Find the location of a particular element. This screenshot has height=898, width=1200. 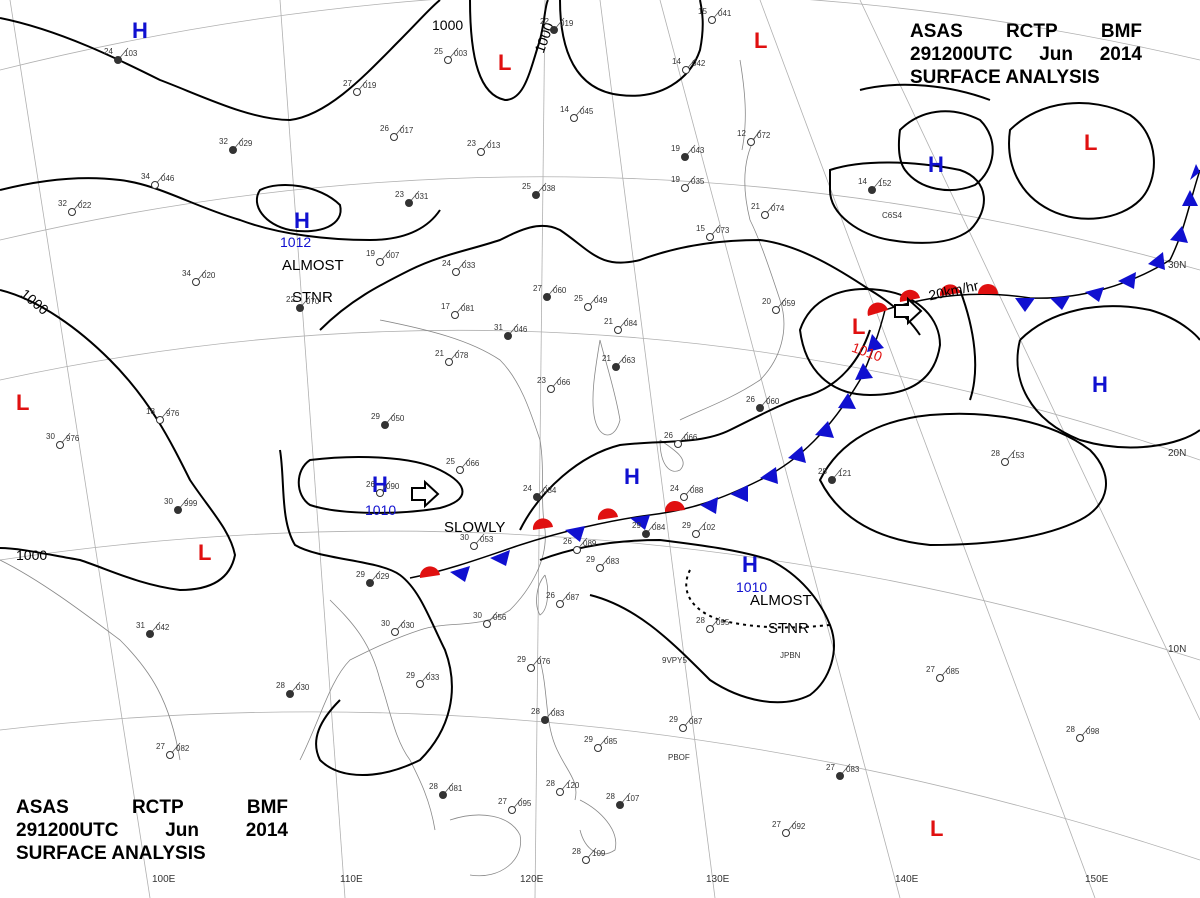

station-pressure: 033 is located at coordinates (433, 677).